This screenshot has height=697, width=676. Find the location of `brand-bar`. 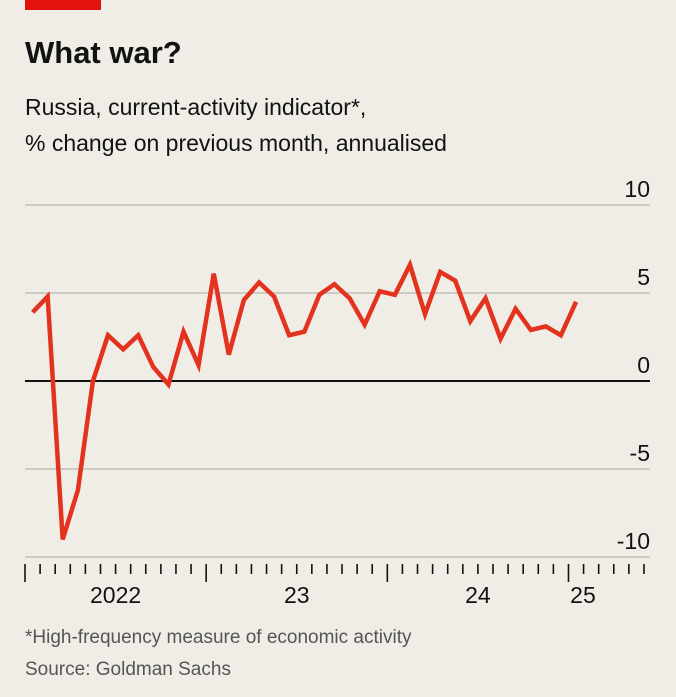

brand-bar is located at coordinates (63, 5).